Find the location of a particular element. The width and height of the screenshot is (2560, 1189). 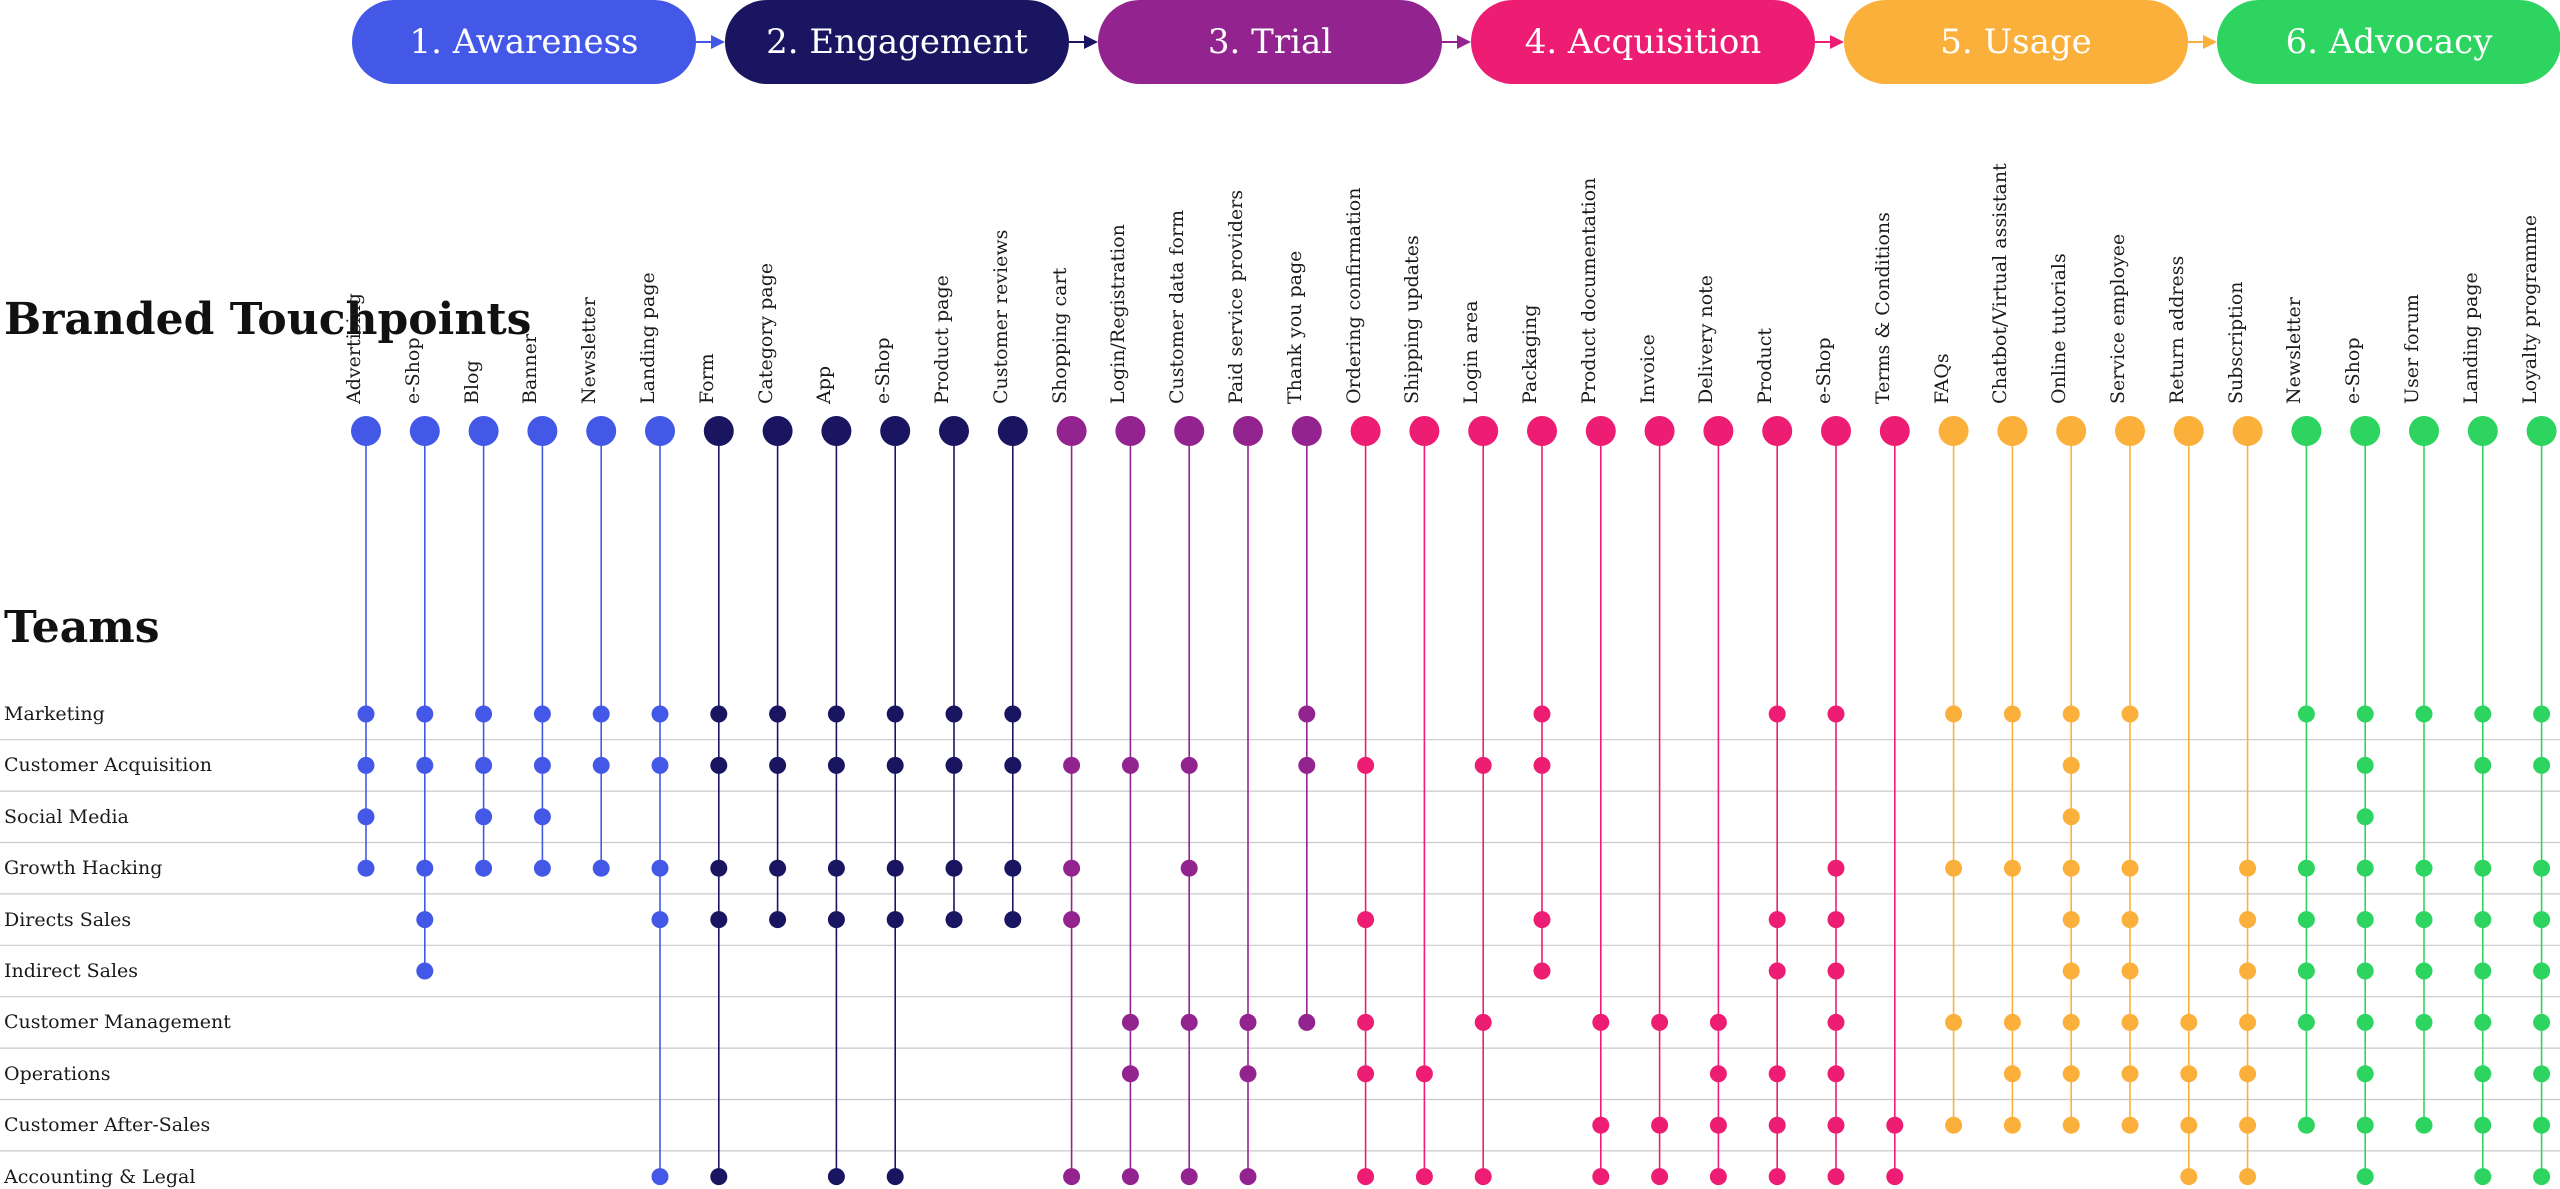

stage-pill: 6. Advocacy is located at coordinates (2388, 42).